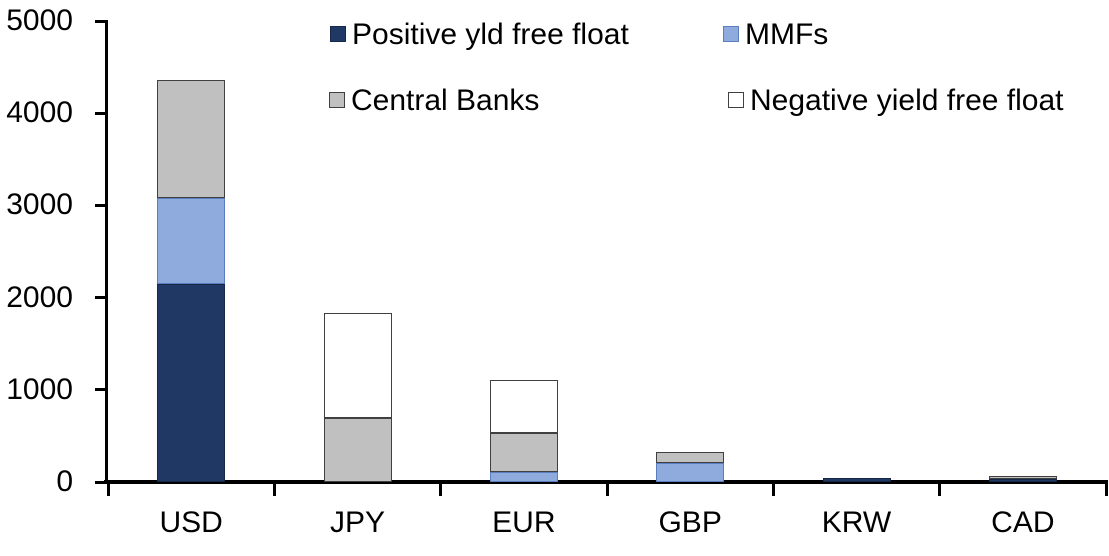  What do you see at coordinates (338, 34) in the screenshot?
I see `legend-marker-positive-yld-free-float` at bounding box center [338, 34].